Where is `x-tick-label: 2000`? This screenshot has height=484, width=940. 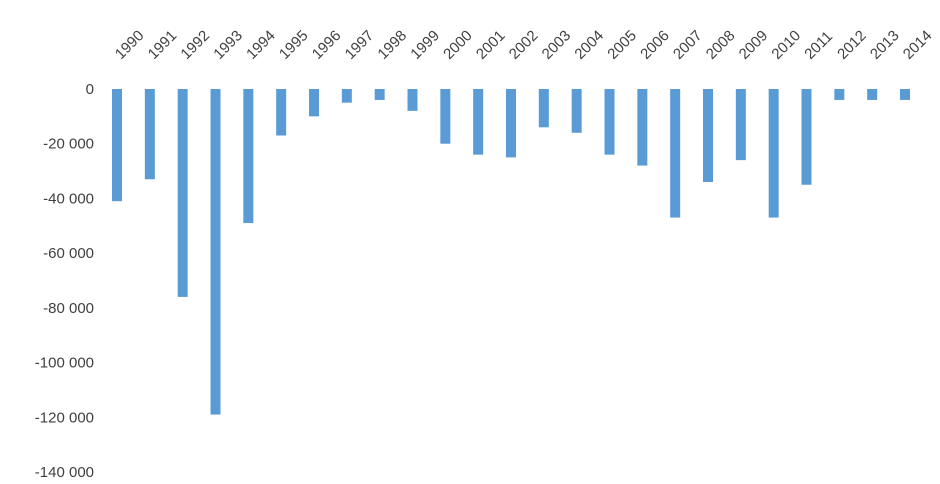 x-tick-label: 2000 is located at coordinates (458, 45).